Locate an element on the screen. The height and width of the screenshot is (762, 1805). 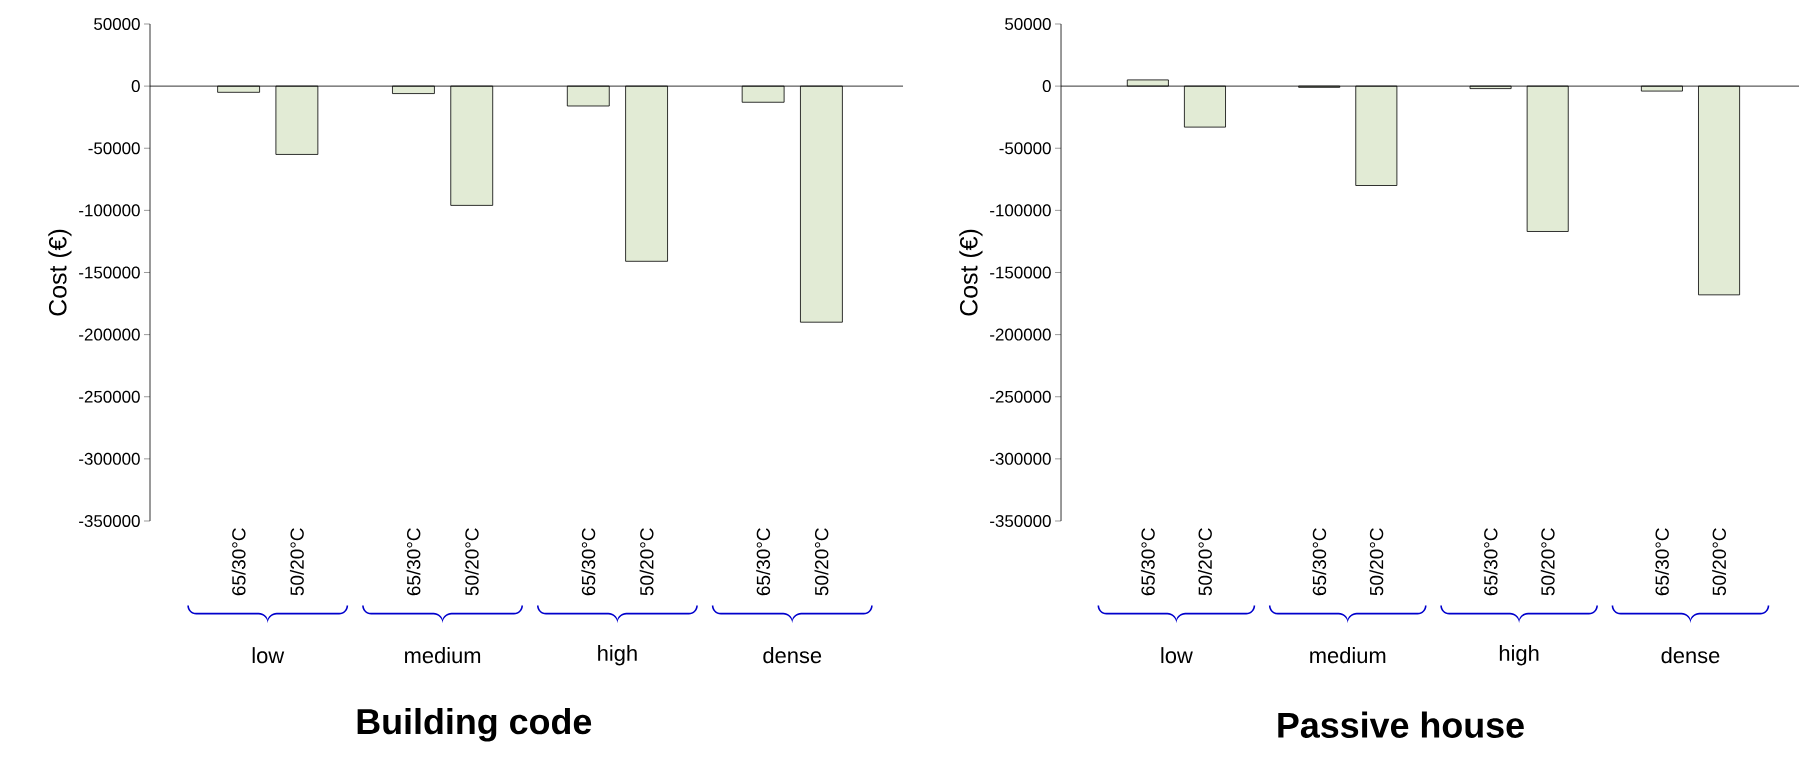
text: Passive house is located at coordinates (1401, 724).